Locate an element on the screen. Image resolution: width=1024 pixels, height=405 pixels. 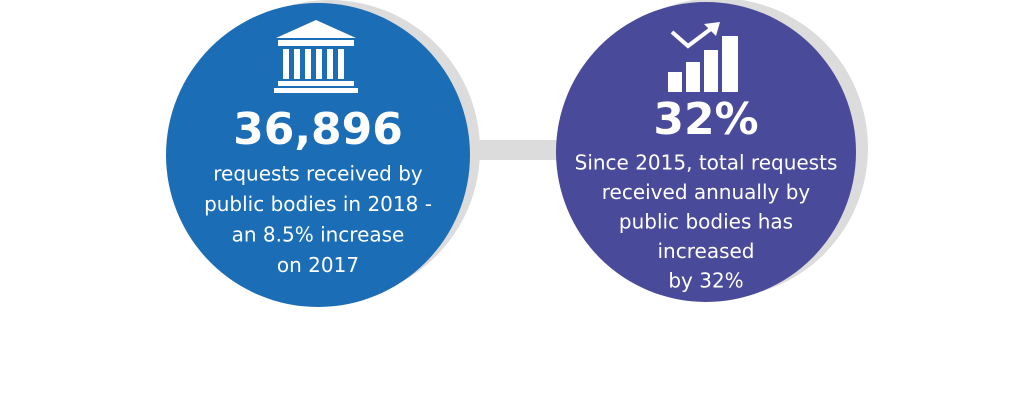
description-line: an 8.5% increase is located at coordinates (318, 235).